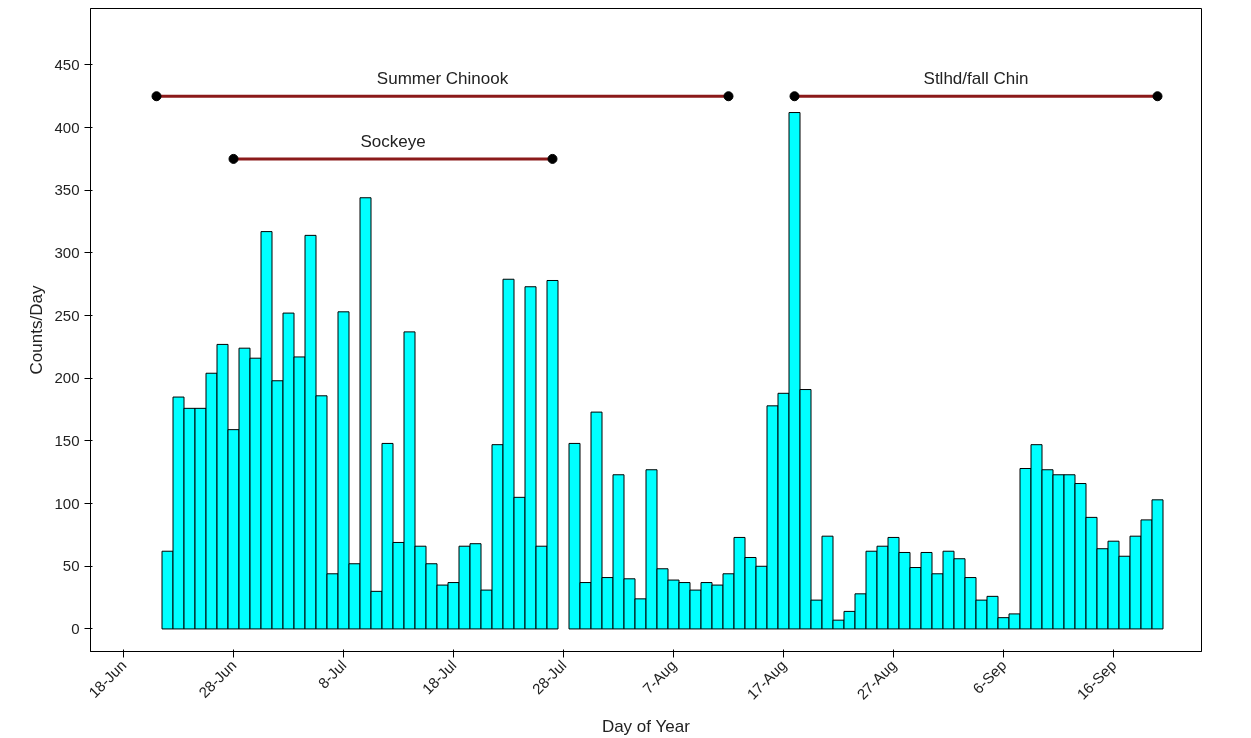 The height and width of the screenshot is (738, 1251). What do you see at coordinates (646, 726) in the screenshot?
I see `x-axis-title: Day of Year` at bounding box center [646, 726].